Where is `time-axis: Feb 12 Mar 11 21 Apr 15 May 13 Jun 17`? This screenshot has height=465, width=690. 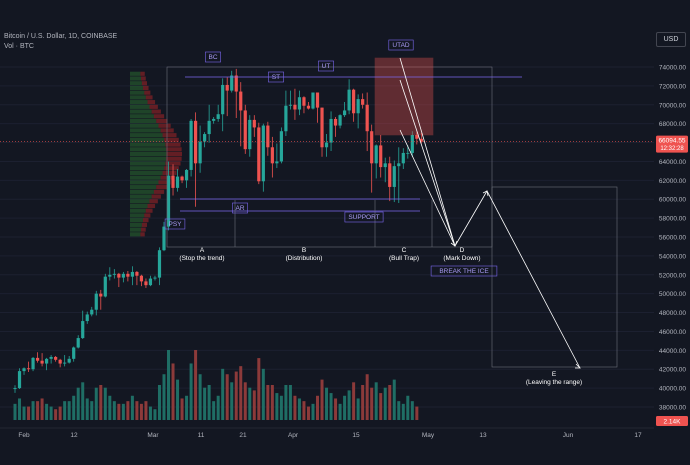 time-axis: Feb 12 Mar 11 21 Apr 15 May 13 Jun 17 is located at coordinates (327, 433).